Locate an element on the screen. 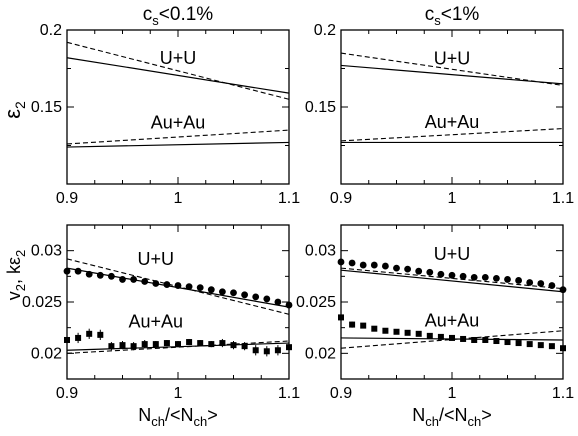 Image resolution: width=578 pixels, height=436 pixels. xlabel-right: Nch/<Nch> is located at coordinates (452, 417).